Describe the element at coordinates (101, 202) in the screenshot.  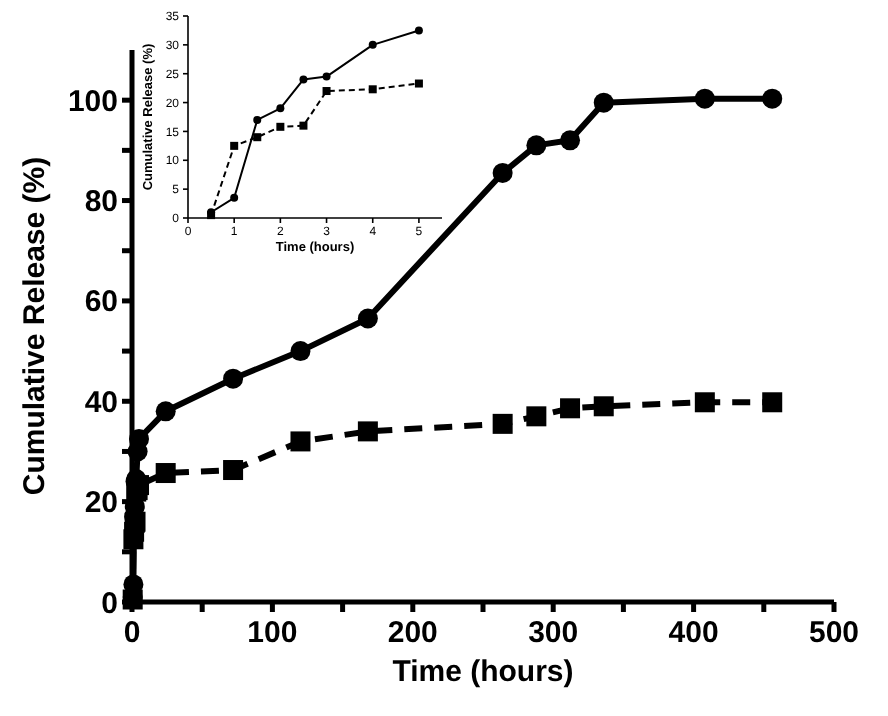
I see `y-tick-label: 80` at that location.